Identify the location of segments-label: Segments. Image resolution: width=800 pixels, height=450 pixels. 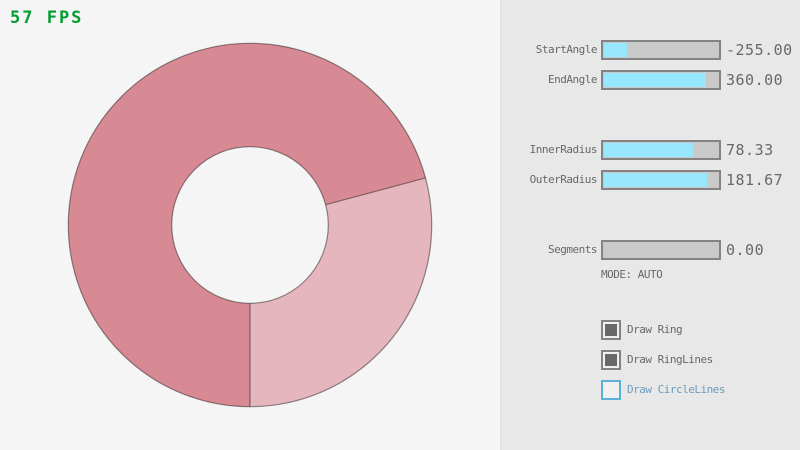
(572, 249).